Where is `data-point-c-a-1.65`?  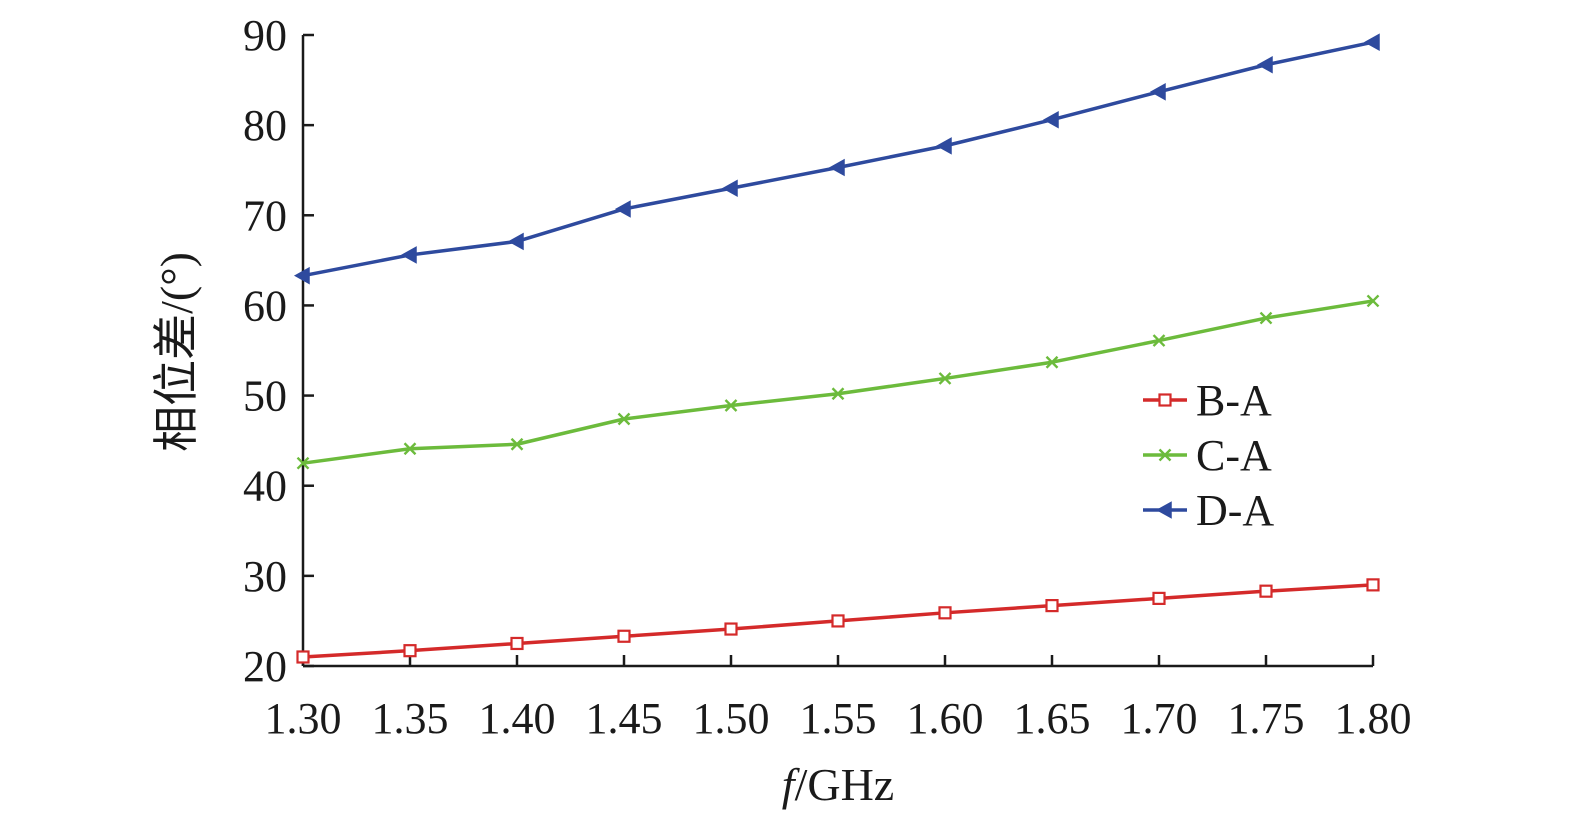
data-point-c-a-1.65 is located at coordinates (1052, 362).